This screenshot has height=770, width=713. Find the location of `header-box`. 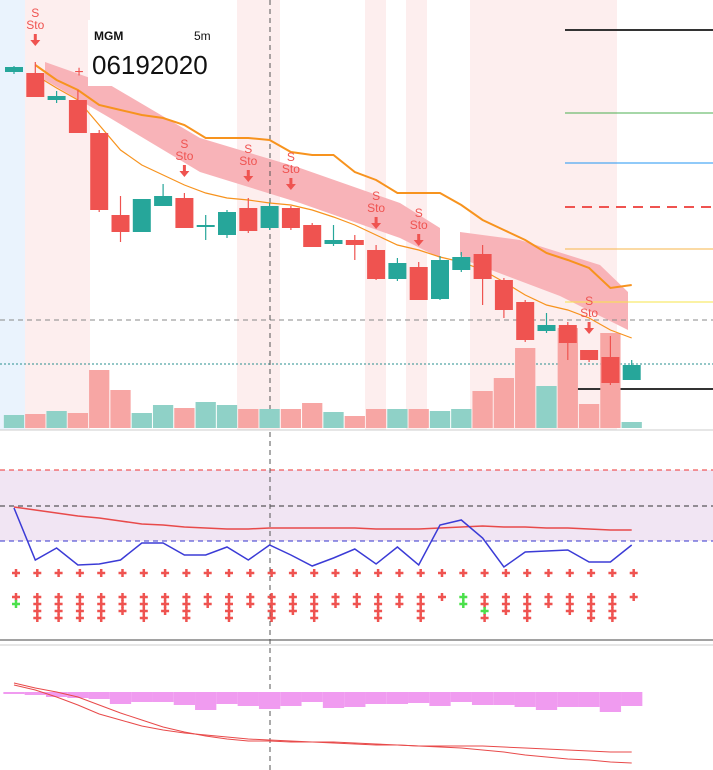

header-box is located at coordinates (152, 53).